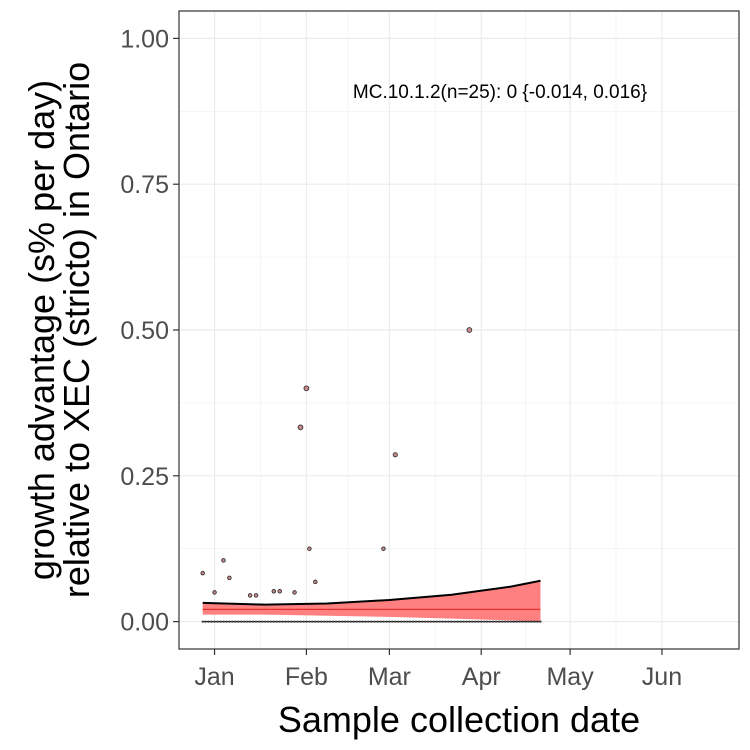  What do you see at coordinates (149, 331) in the screenshot?
I see `y-axis-ticks: 0.00 0.25 0.50 0.75 1.00` at bounding box center [149, 331].